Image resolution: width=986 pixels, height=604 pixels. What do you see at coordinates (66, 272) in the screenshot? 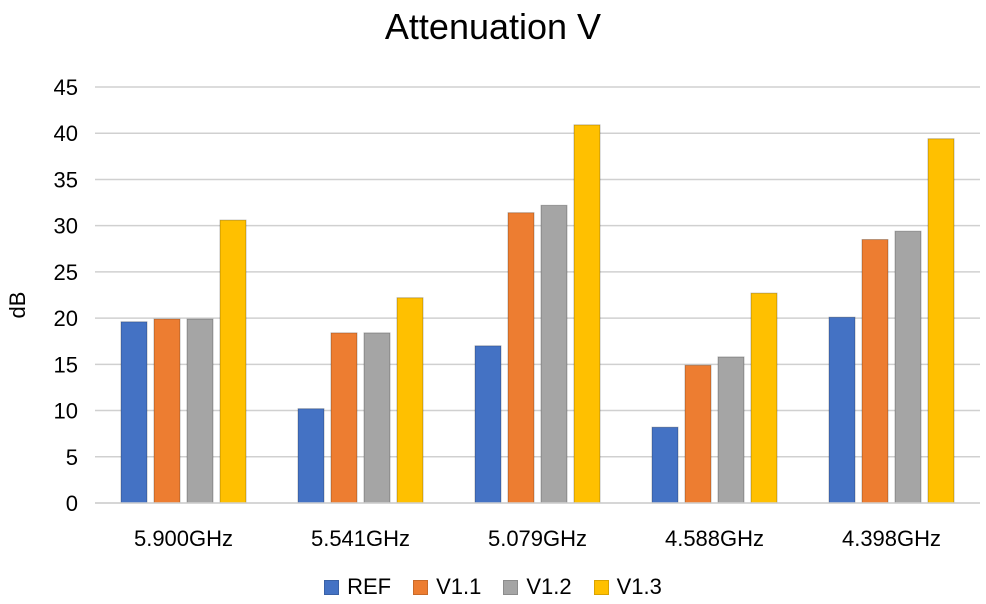
I see `y-tick-label: 25` at bounding box center [66, 272].